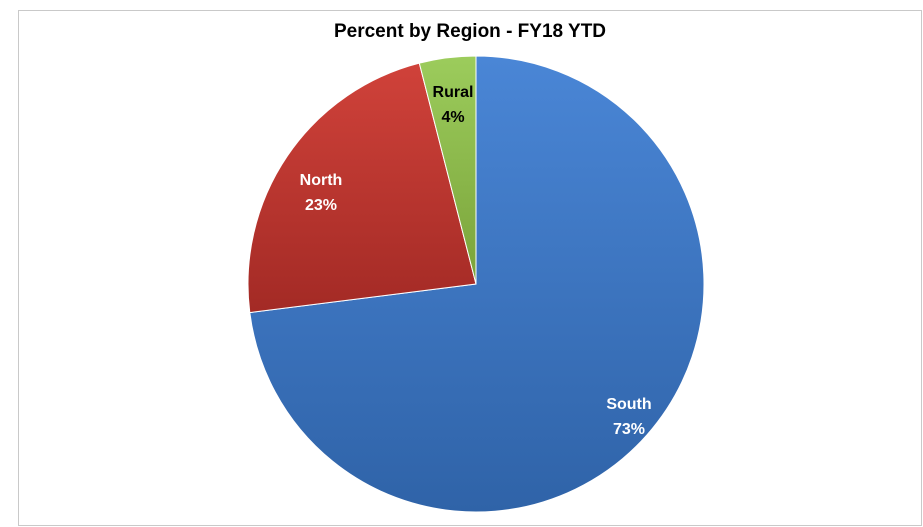 This screenshot has height=527, width=923. Describe the element at coordinates (470, 31) in the screenshot. I see `chart-title: Percent by Region - FY18 YTD` at that location.